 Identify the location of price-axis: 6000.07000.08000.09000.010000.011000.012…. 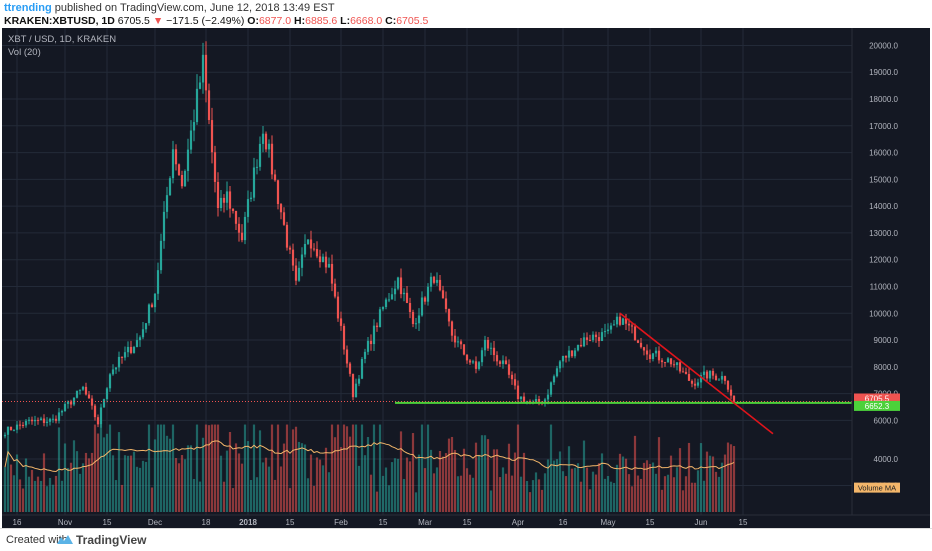
(890, 278).